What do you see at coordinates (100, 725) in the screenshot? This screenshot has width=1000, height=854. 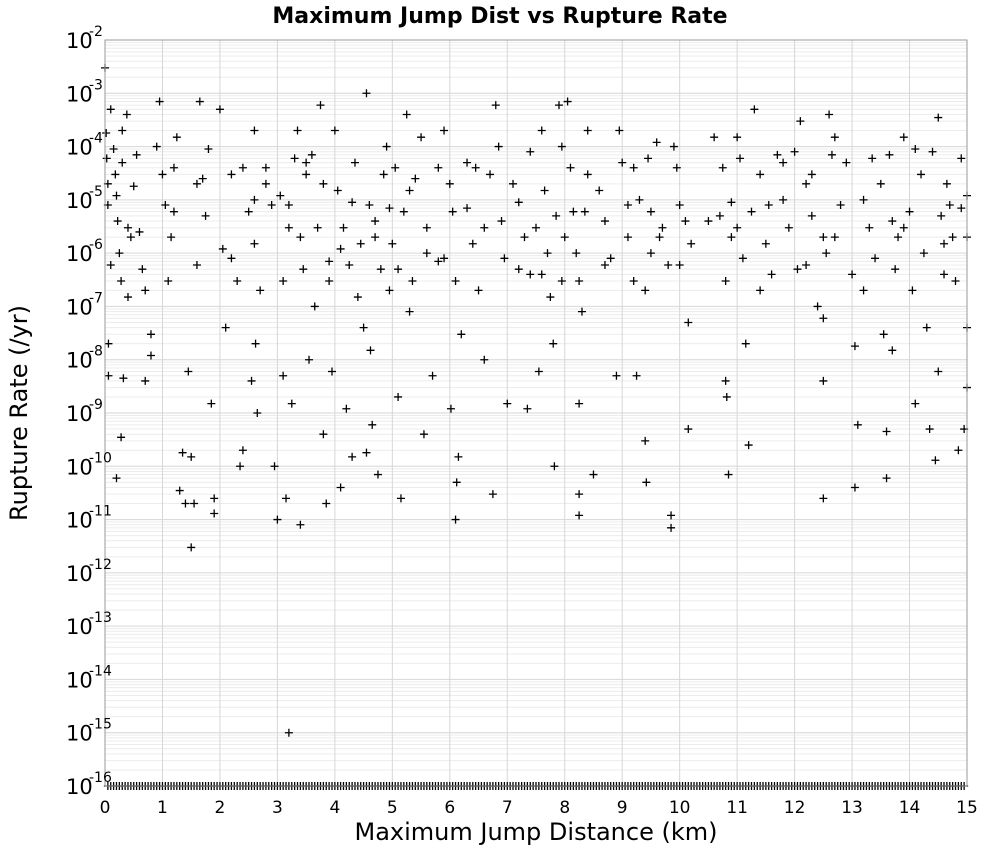 I see `y-tick-exponent: -15` at bounding box center [100, 725].